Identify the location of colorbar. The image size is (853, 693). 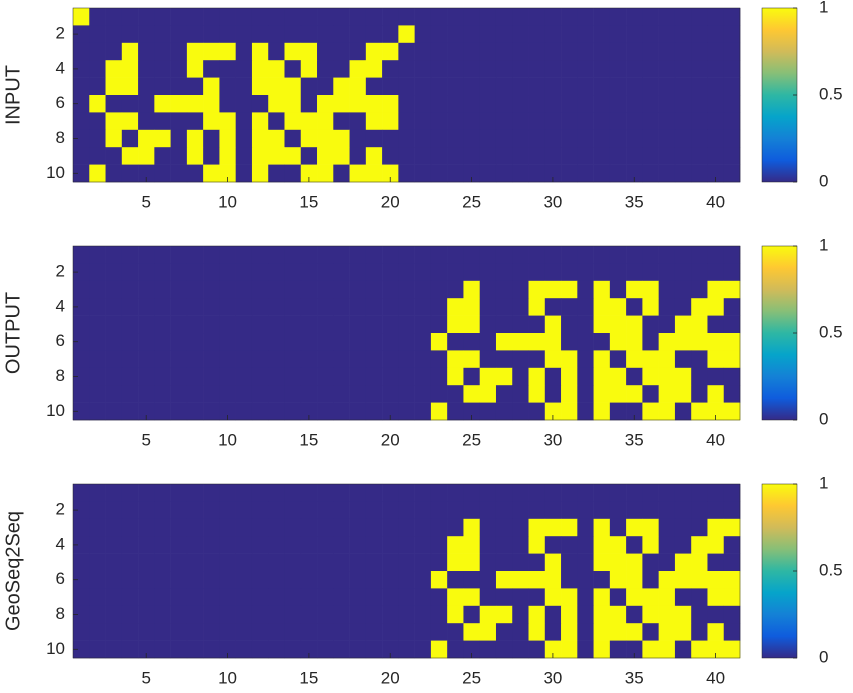
(779, 571).